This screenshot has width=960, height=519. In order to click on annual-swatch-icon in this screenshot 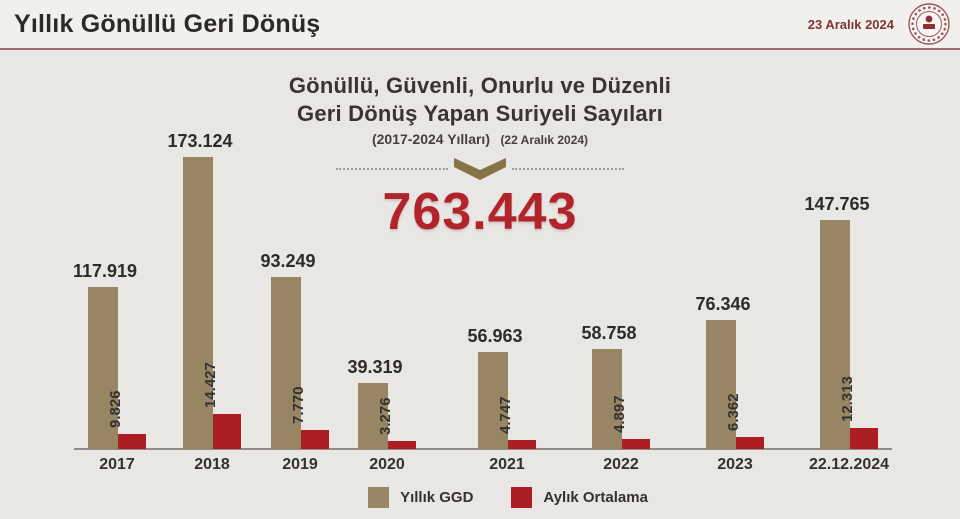, I will do `click(379, 497)`.